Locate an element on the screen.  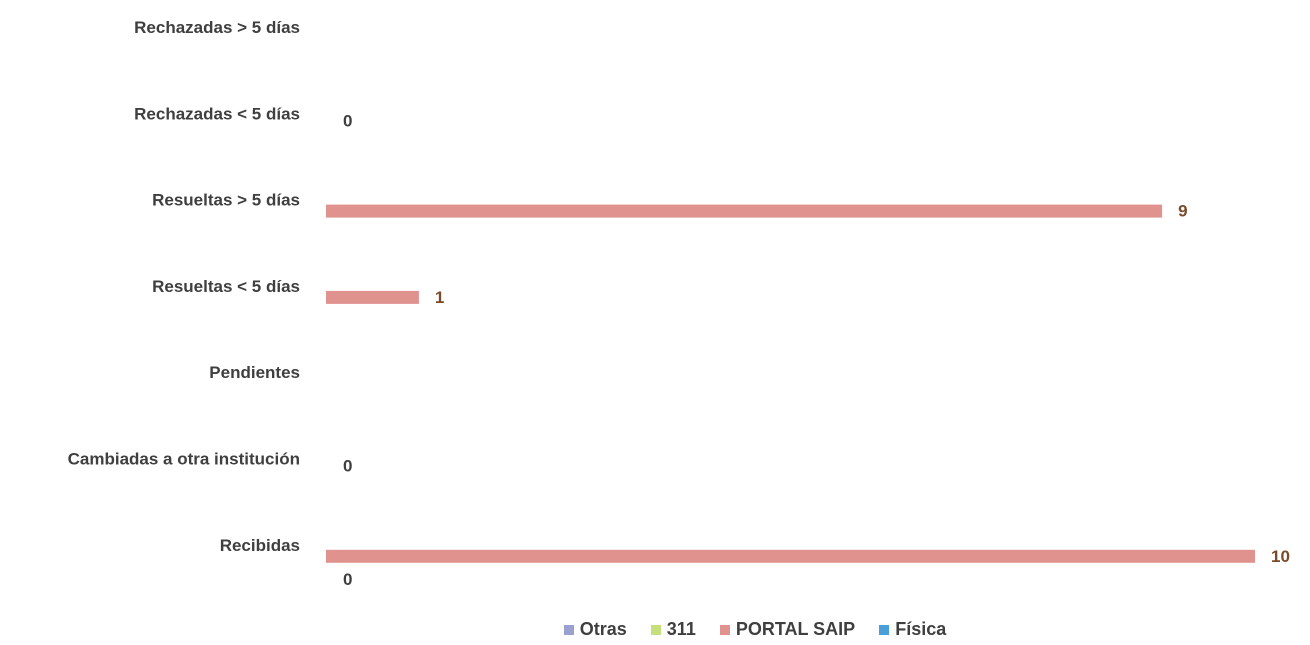
category-label-resueltas-5-dias: Resueltas > 5 días is located at coordinates (226, 200).